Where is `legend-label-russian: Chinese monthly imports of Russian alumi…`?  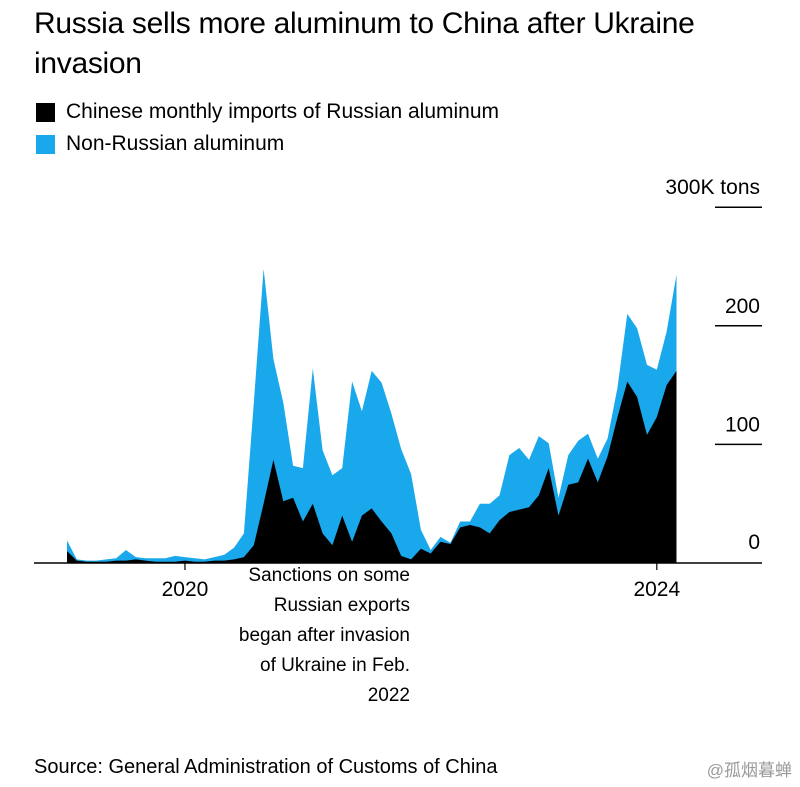 legend-label-russian: Chinese monthly imports of Russian alumi… is located at coordinates (283, 111).